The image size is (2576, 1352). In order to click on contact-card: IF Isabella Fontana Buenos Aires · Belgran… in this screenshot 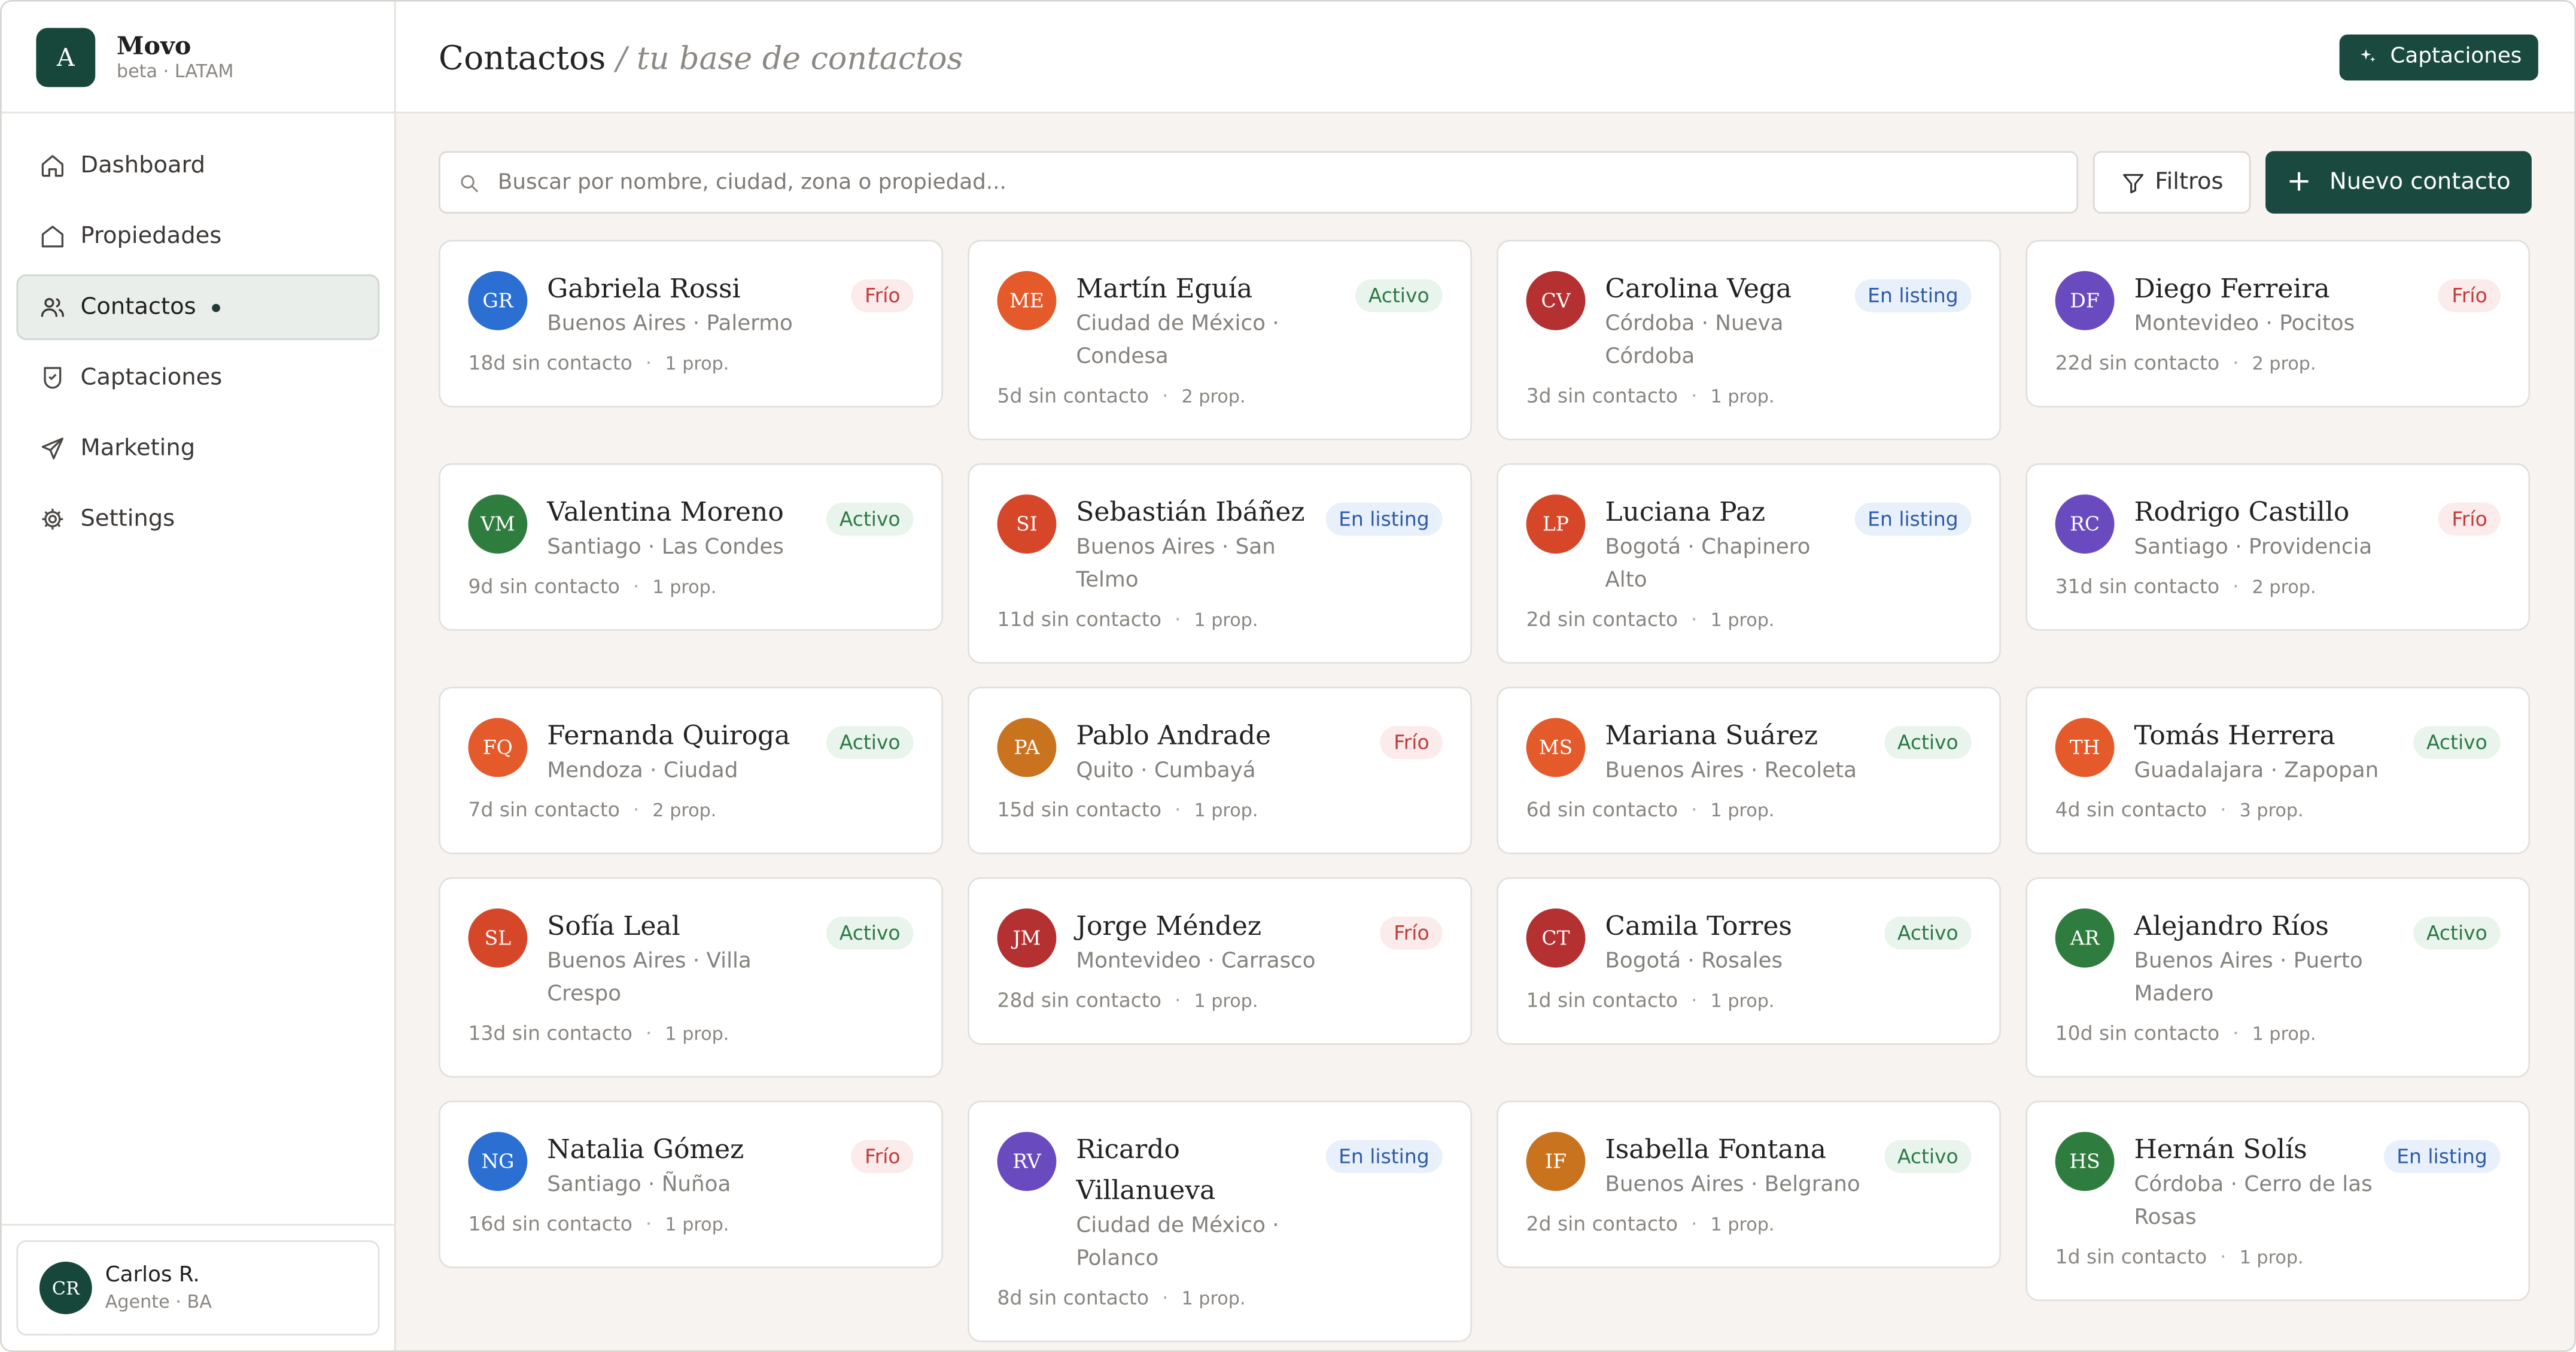, I will do `click(1749, 1185)`.